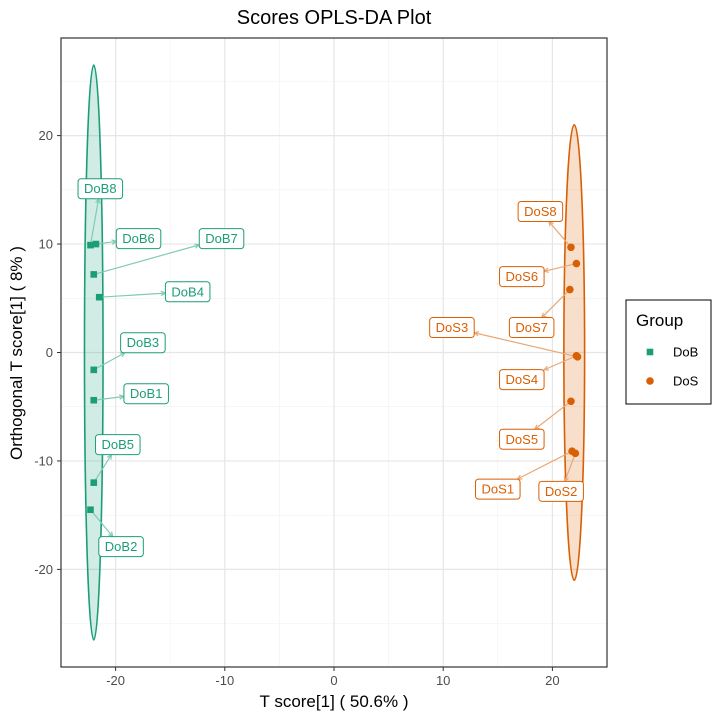  I want to click on chart-title: Scores OPLS-DA Plot, so click(334, 18).